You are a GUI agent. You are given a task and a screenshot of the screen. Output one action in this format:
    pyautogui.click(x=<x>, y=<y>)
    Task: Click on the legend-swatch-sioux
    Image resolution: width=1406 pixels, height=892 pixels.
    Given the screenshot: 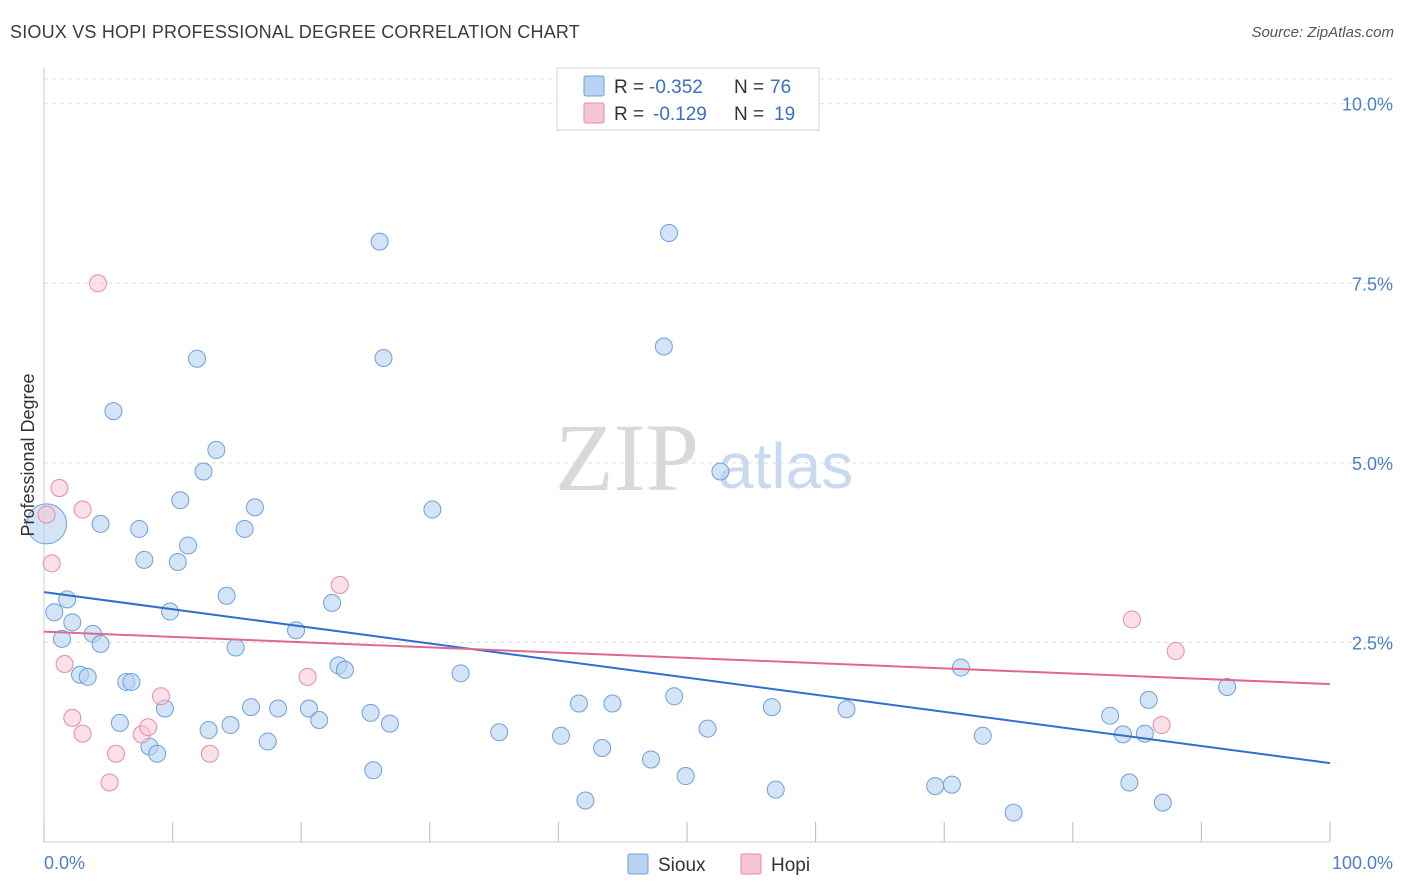 What is the action you would take?
    pyautogui.click(x=594, y=86)
    